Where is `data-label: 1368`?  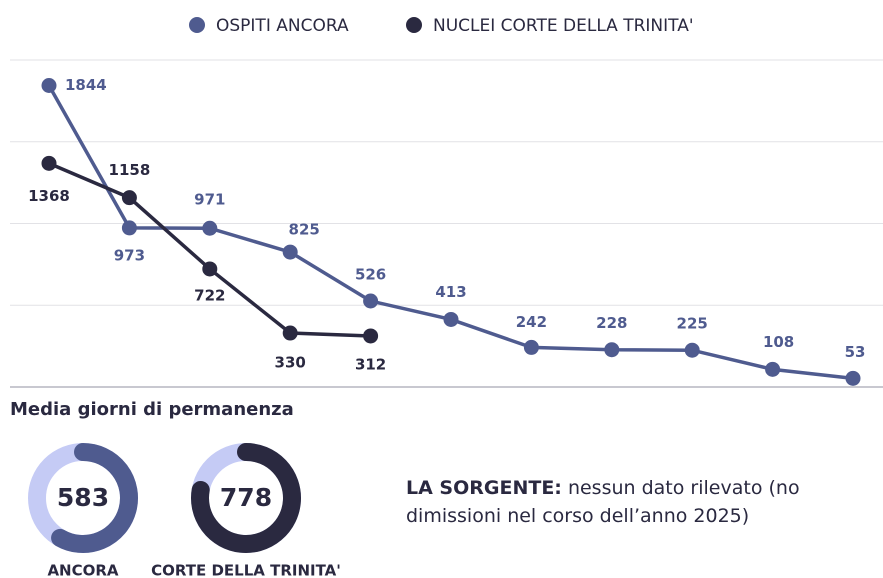 data-label: 1368 is located at coordinates (49, 196).